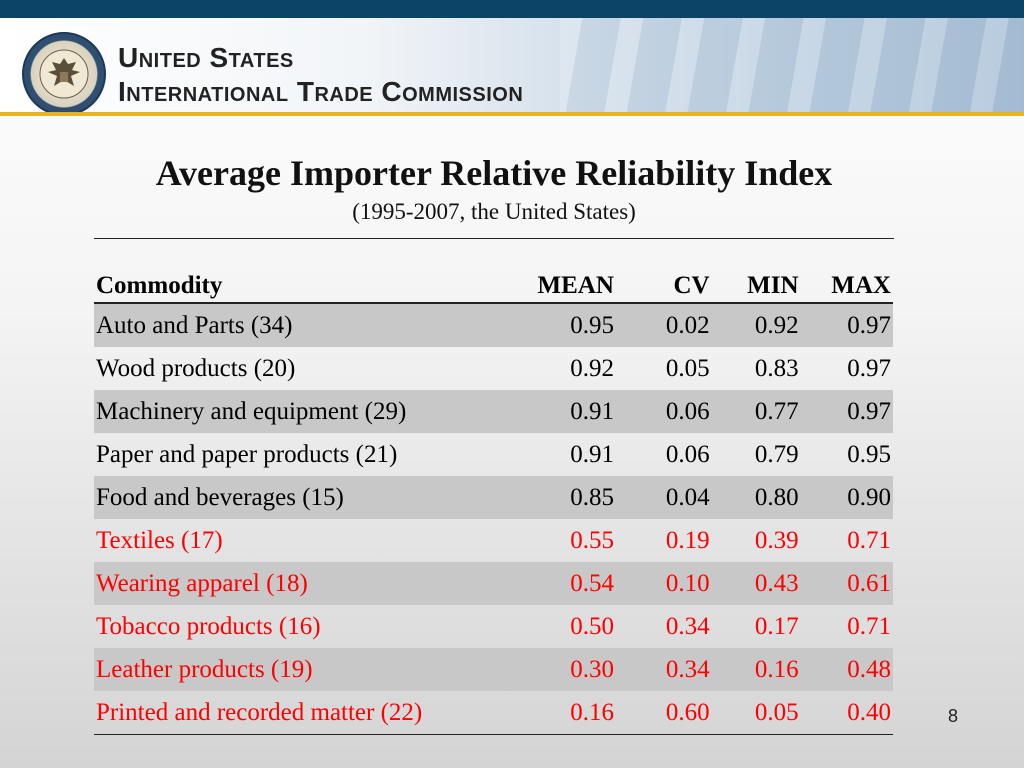  I want to click on title-rule, so click(494, 238).